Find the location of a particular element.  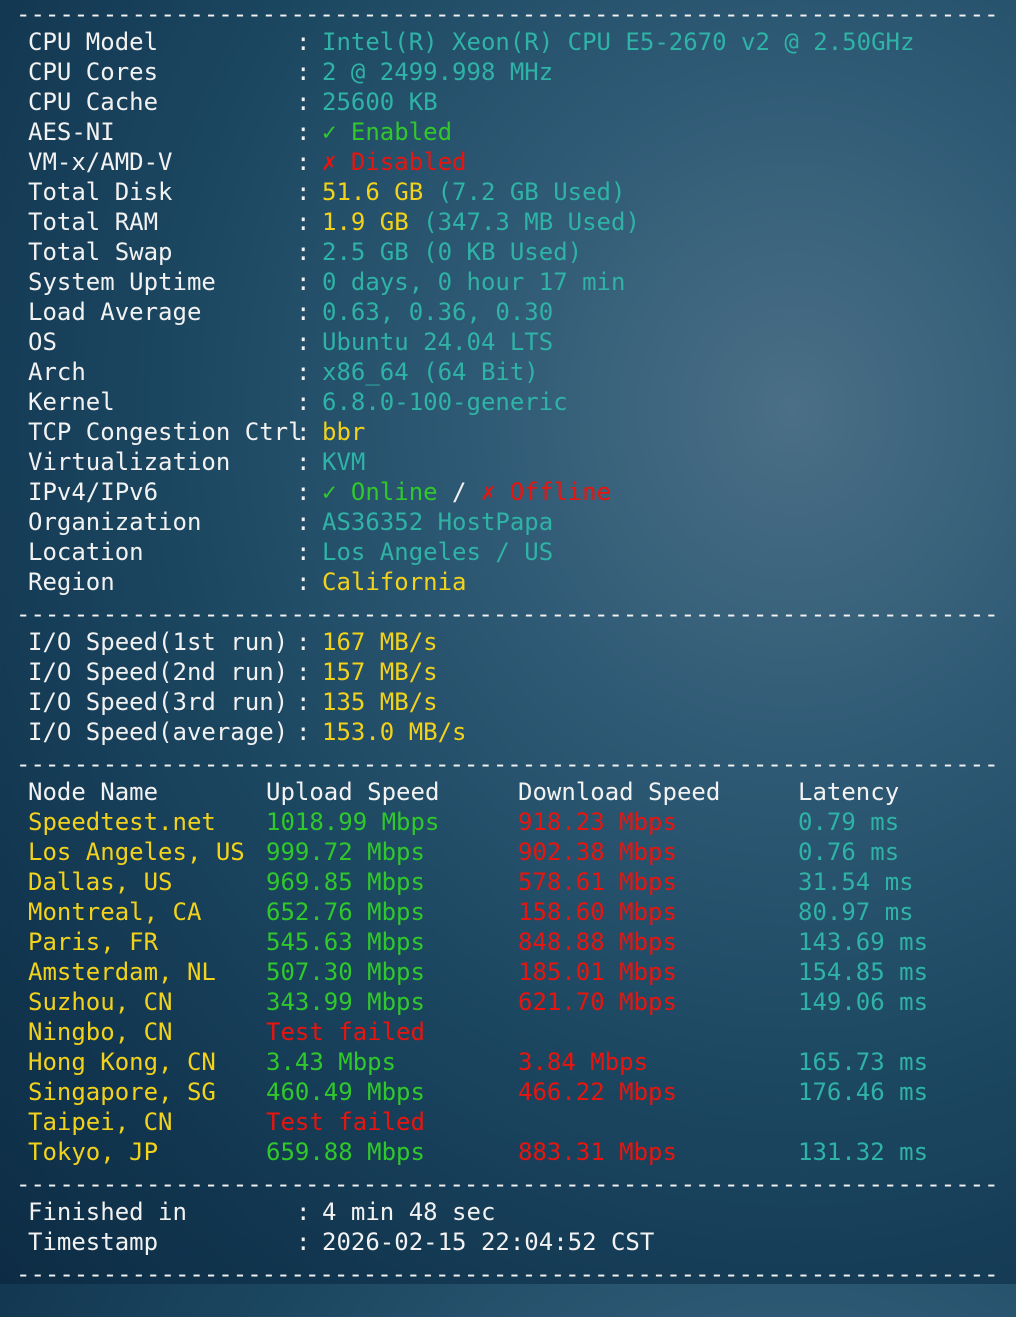

download-speed: 848.88 Mbps is located at coordinates (597, 942).